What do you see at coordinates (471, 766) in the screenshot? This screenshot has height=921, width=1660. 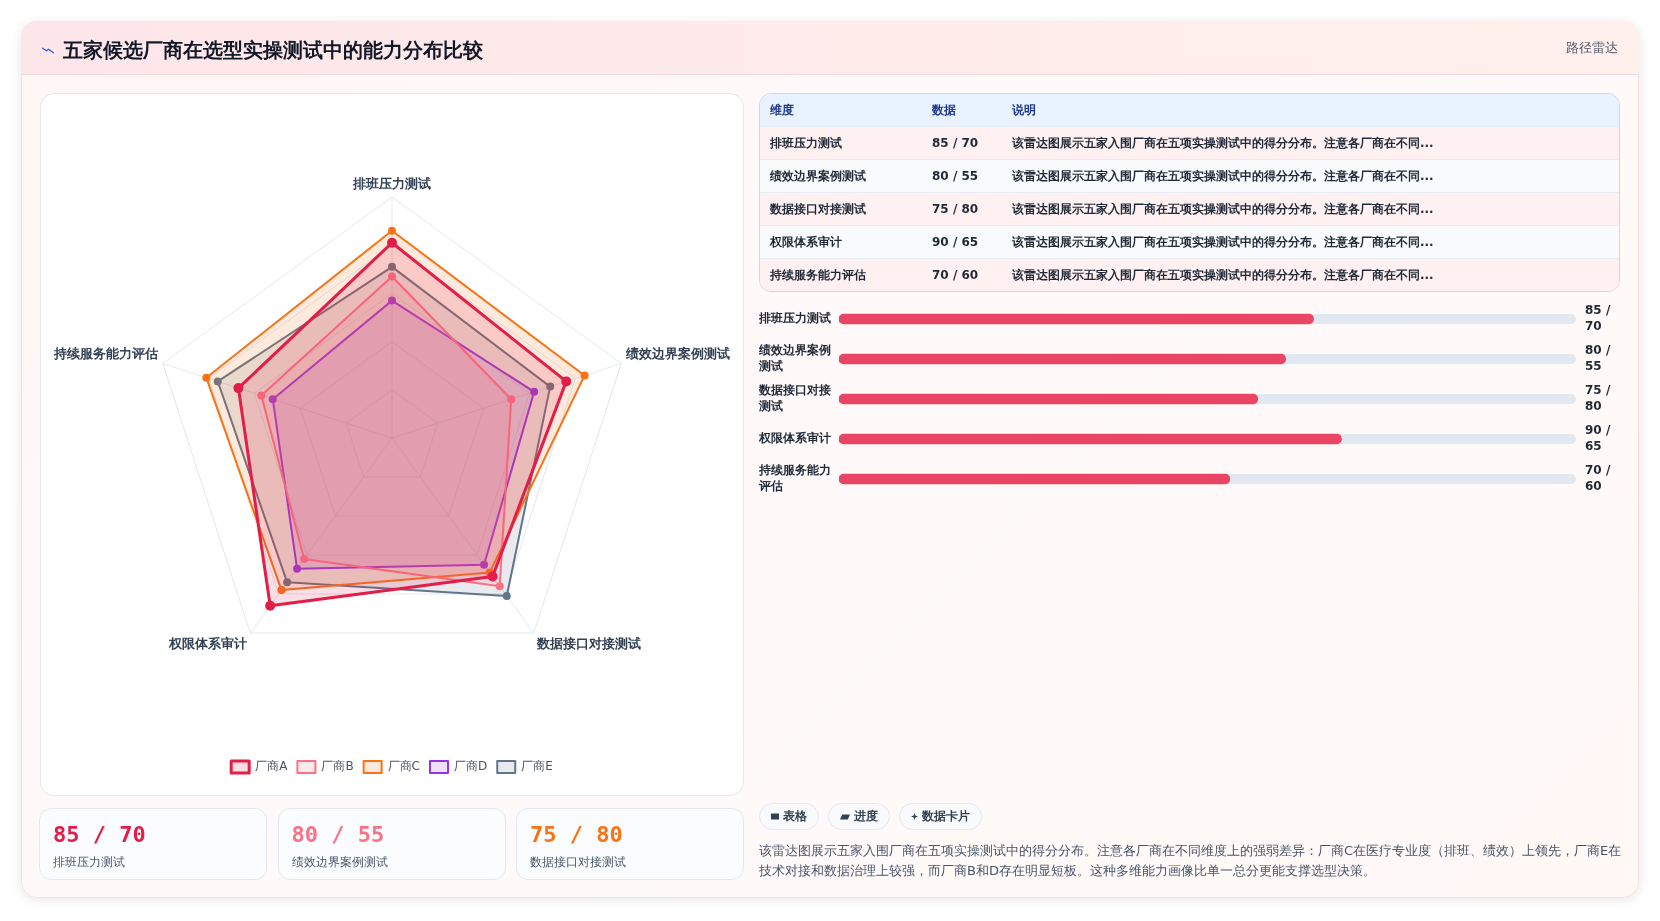 I see `legend-label: 厂商D` at bounding box center [471, 766].